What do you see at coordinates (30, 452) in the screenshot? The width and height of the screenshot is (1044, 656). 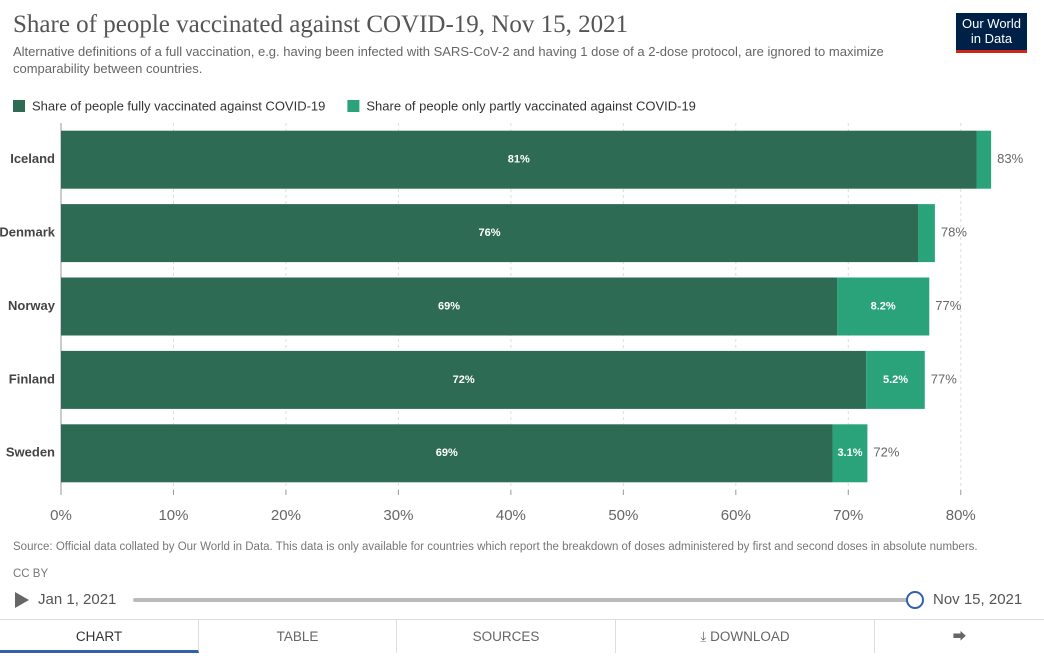 I see `y-tick-label: Sweden` at bounding box center [30, 452].